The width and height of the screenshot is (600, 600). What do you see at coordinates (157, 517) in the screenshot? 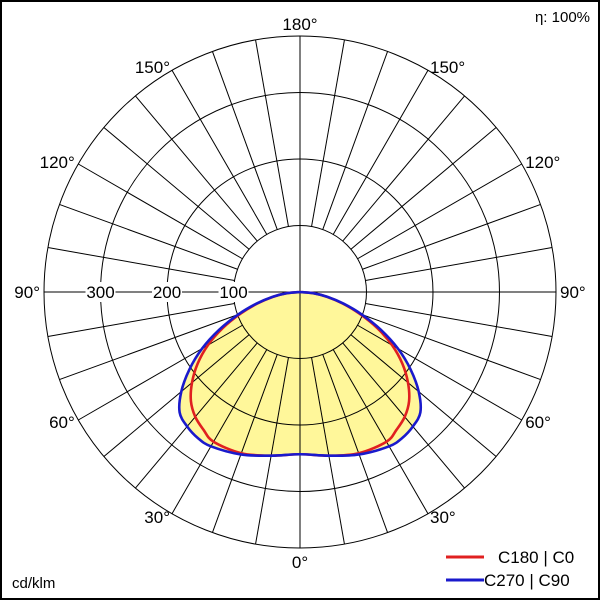
I see `angle-label-30-left: 30°` at bounding box center [157, 517].